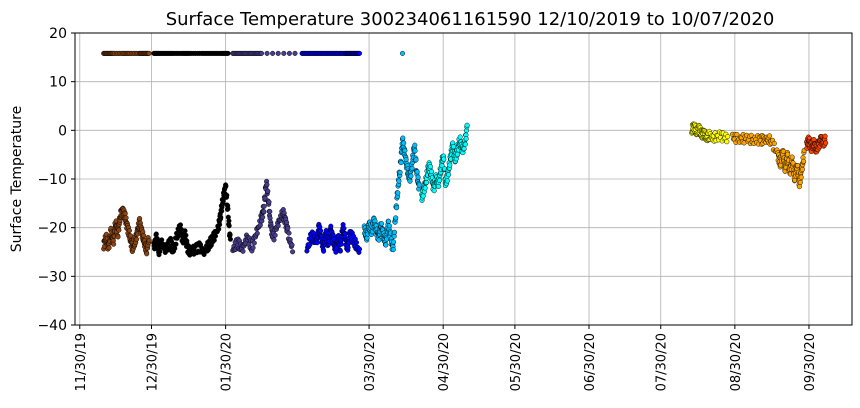  Describe the element at coordinates (590, 362) in the screenshot. I see `x-tick-label: 06/30/20` at that location.